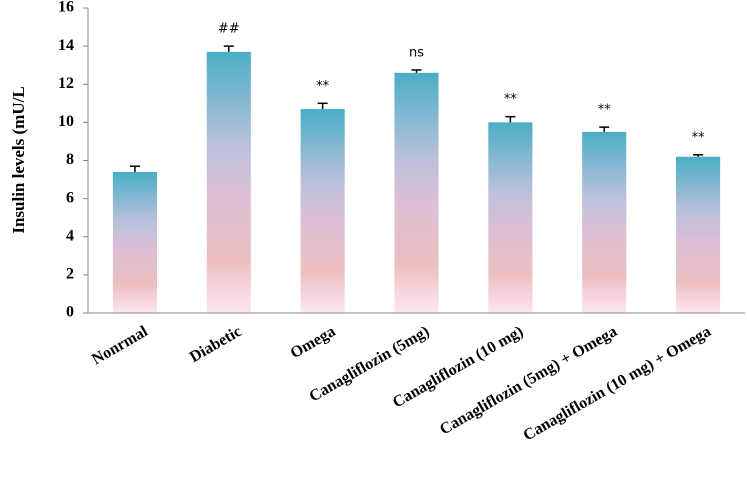  Describe the element at coordinates (66, 121) in the screenshot. I see `y-tick-label: 10` at that location.